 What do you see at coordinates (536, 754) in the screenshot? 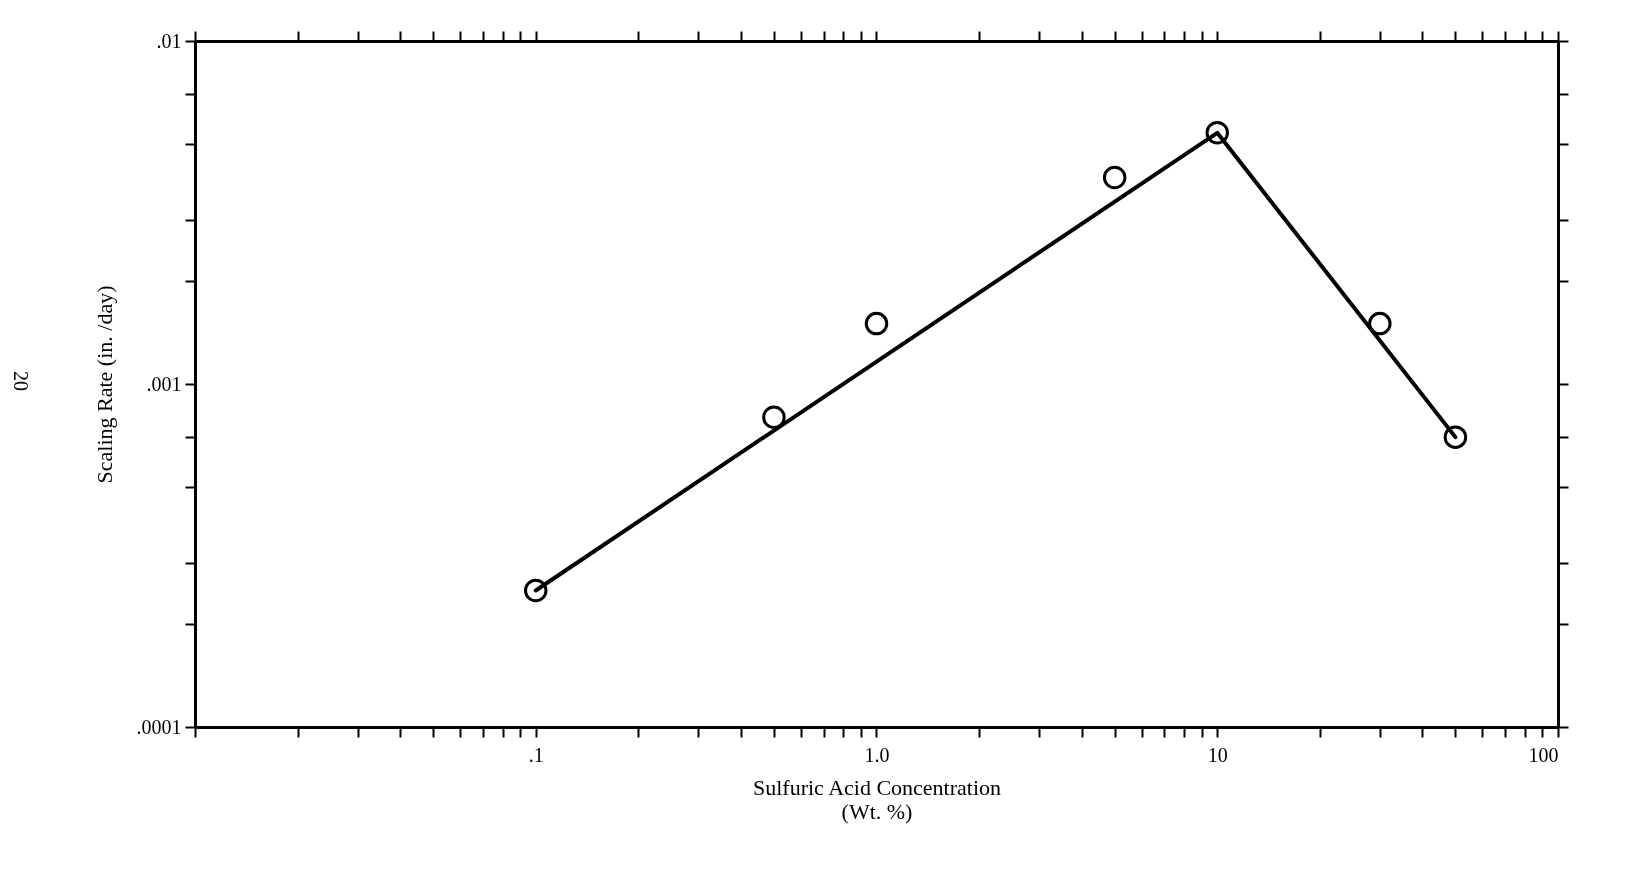
I see `x-tick-label: .1` at bounding box center [536, 754].